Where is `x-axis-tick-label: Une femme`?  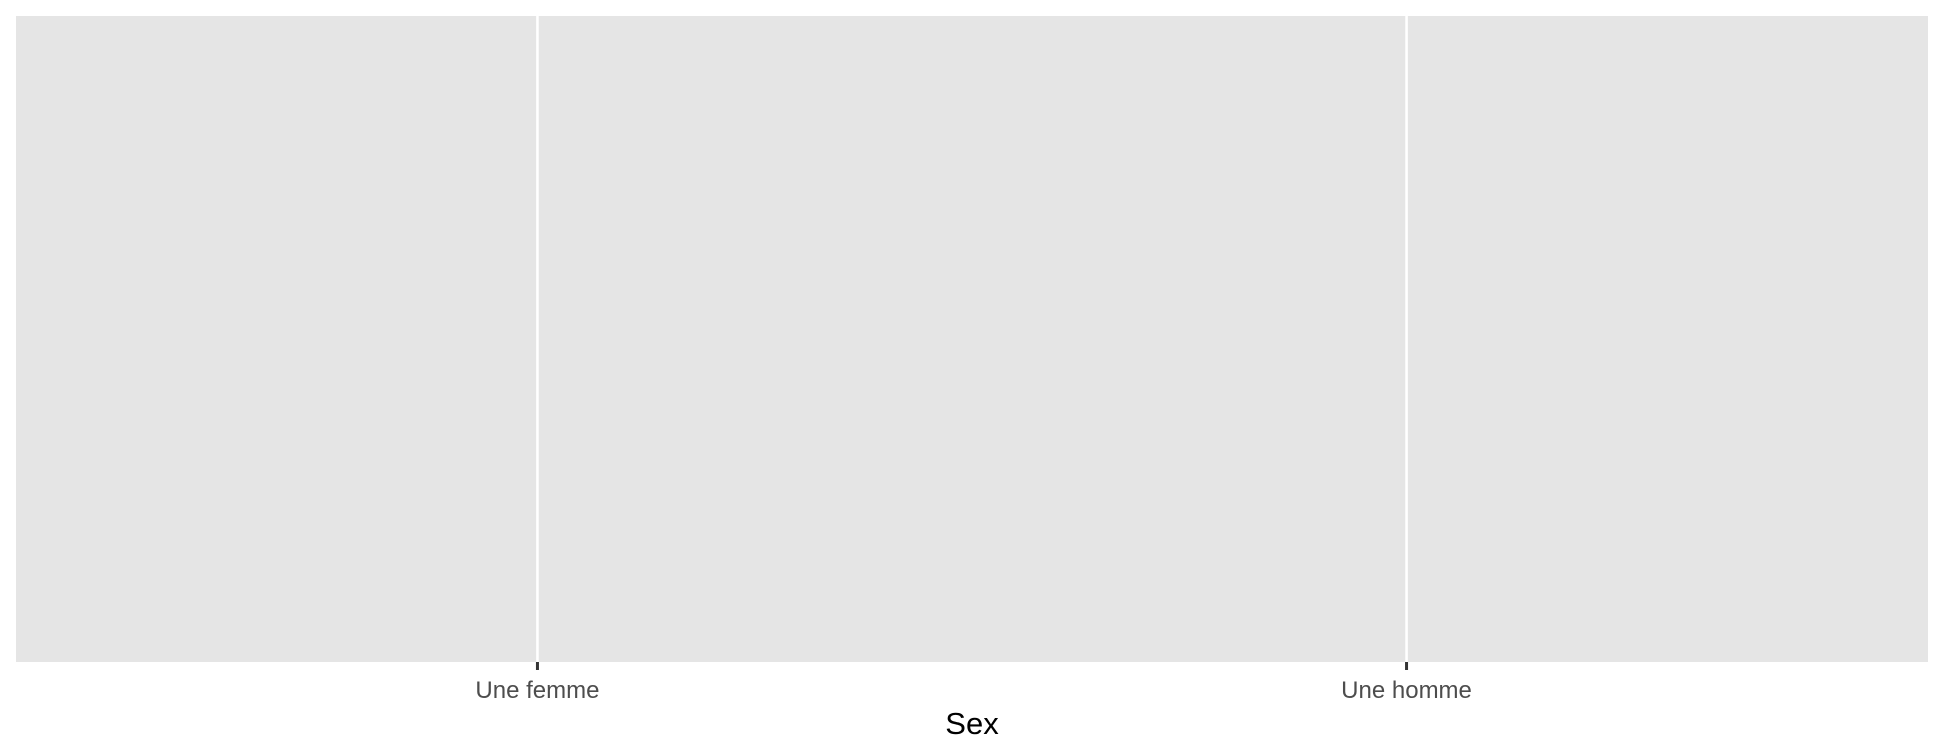 x-axis-tick-label: Une femme is located at coordinates (537, 690).